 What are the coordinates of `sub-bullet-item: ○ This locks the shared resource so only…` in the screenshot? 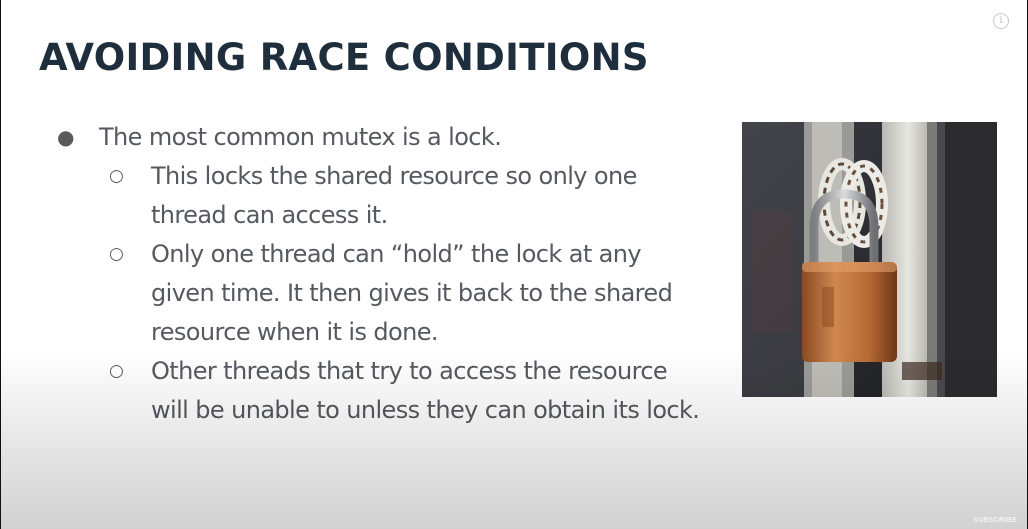 It's located at (423, 196).